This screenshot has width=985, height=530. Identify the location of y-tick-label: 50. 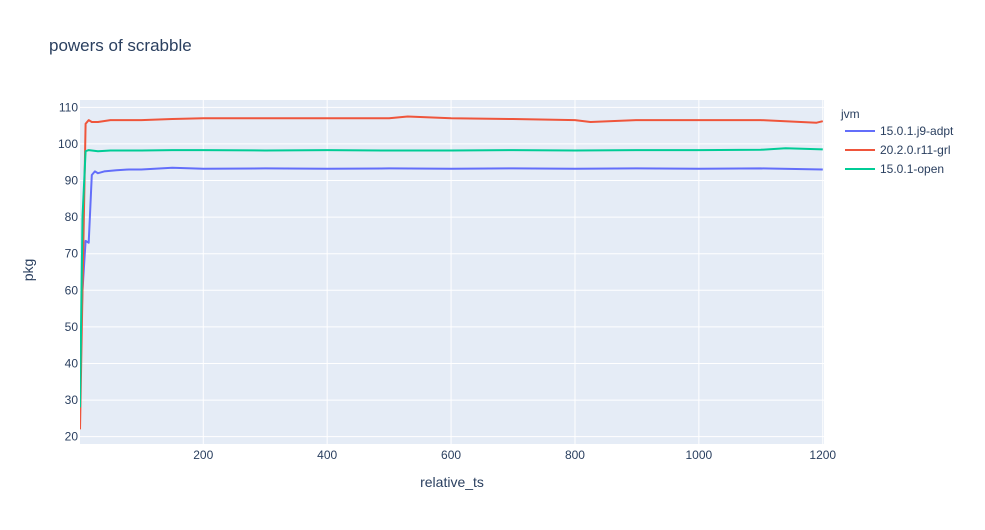
(72, 327).